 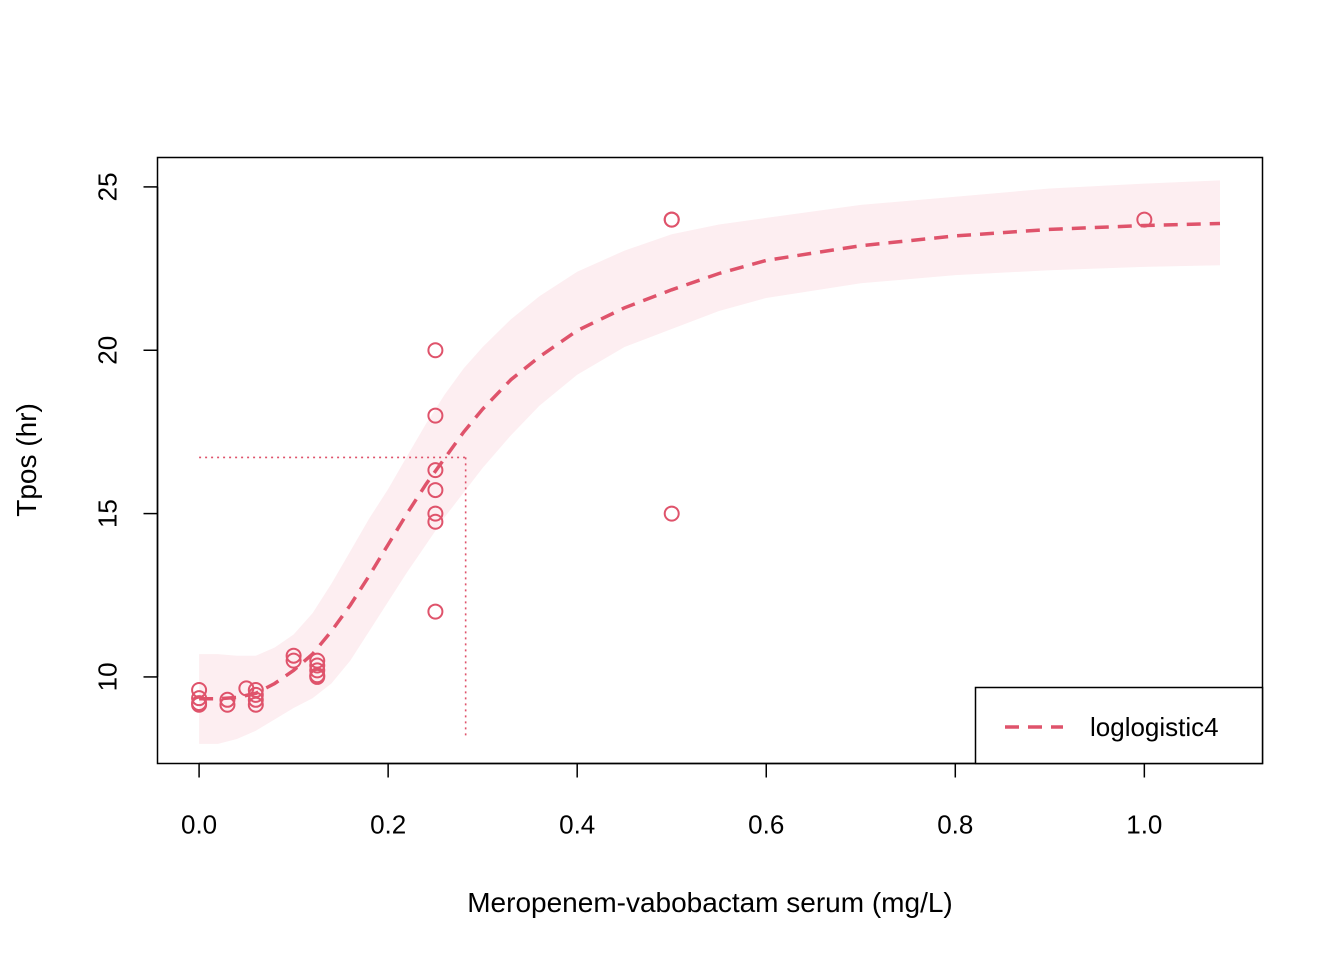 I want to click on x-tick-label: 0.2, so click(x=388, y=825).